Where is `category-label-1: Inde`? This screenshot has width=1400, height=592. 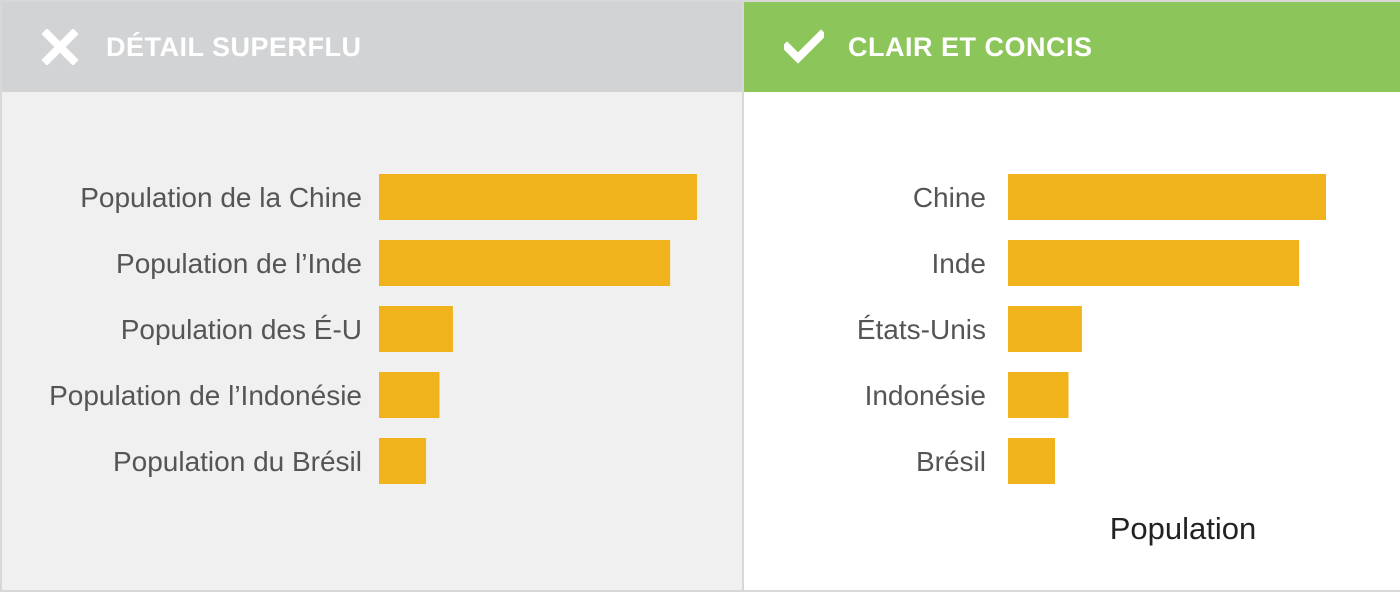 category-label-1: Inde is located at coordinates (959, 263).